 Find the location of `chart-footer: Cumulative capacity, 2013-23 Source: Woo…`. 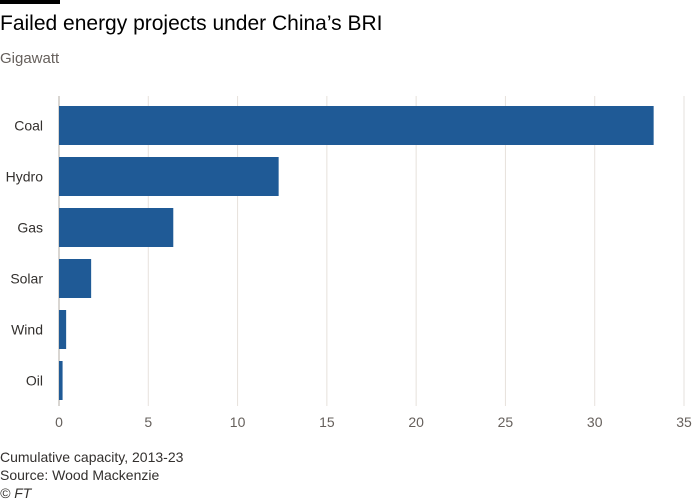

chart-footer: Cumulative capacity, 2013-23 Source: Woo… is located at coordinates (91, 475).